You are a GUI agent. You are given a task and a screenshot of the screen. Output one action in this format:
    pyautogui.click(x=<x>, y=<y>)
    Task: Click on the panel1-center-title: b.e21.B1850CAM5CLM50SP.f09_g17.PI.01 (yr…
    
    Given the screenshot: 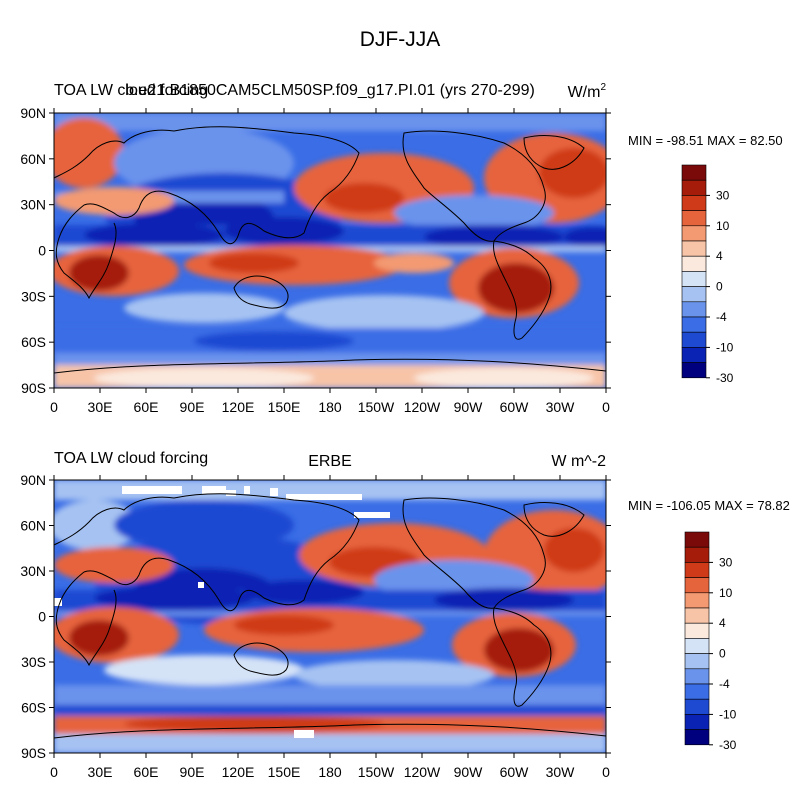 What is the action you would take?
    pyautogui.click(x=330, y=90)
    